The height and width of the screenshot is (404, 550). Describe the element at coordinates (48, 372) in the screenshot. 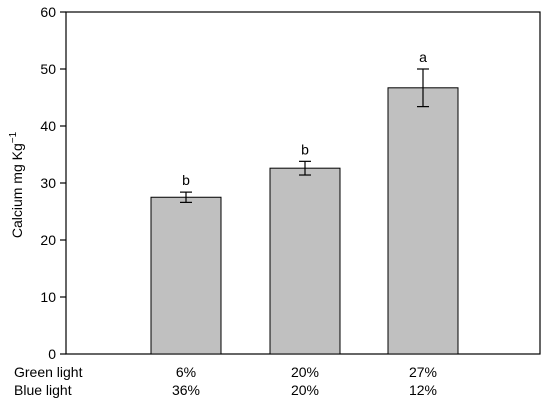

I see `row-label-green-light: Green light` at that location.